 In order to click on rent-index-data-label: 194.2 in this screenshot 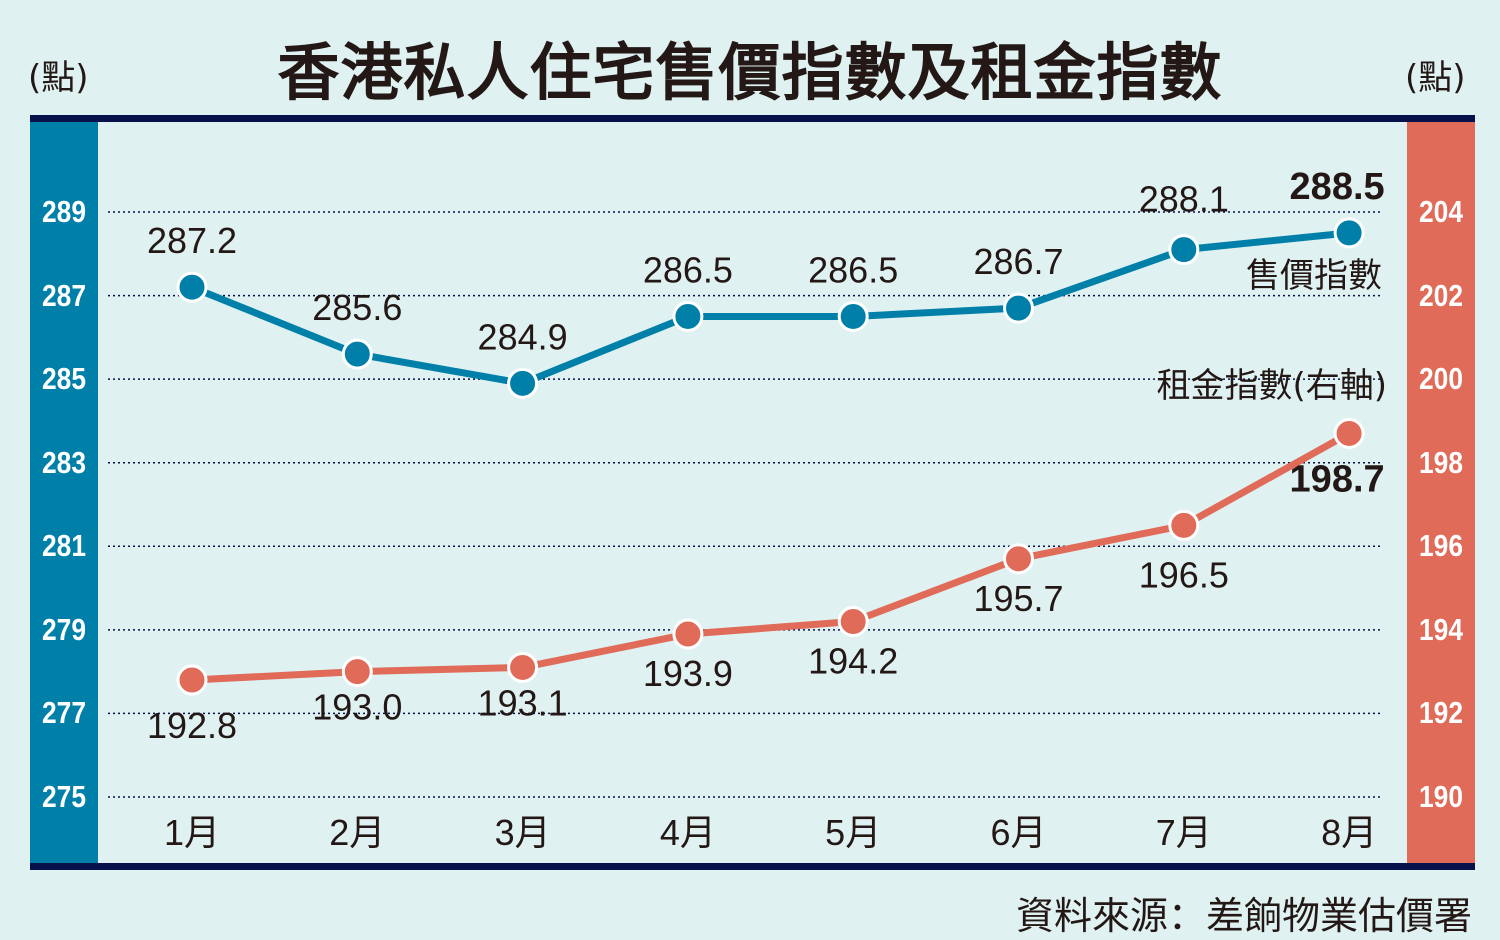, I will do `click(853, 661)`.